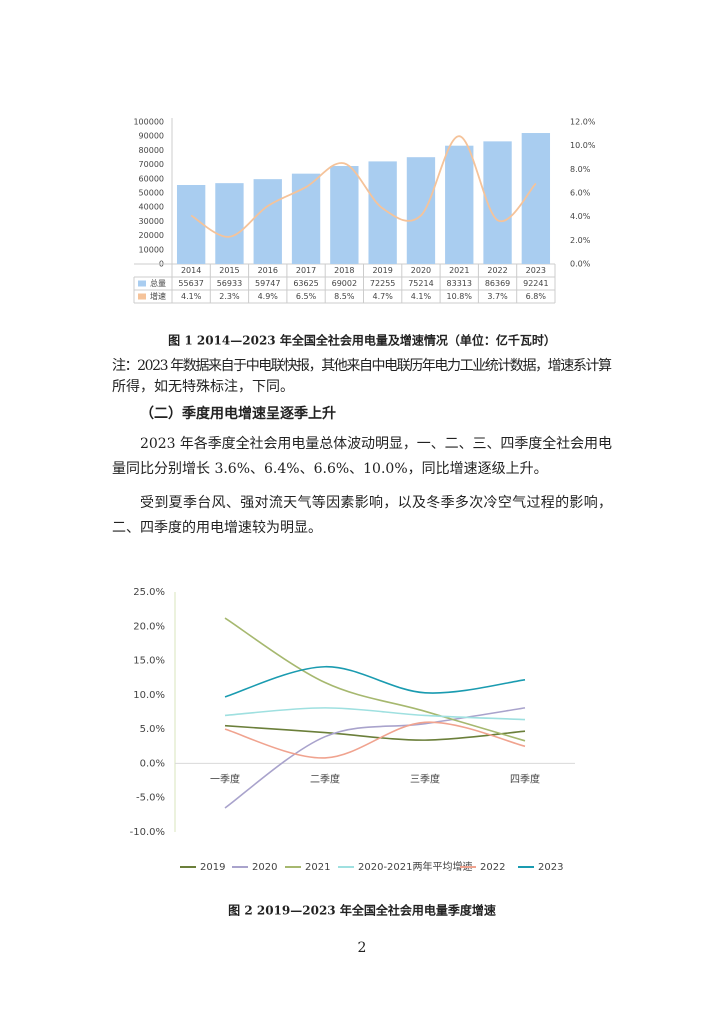 The image size is (724, 1024). What do you see at coordinates (525, 778) in the screenshot?
I see `x-tick-label: 四季度` at bounding box center [525, 778].